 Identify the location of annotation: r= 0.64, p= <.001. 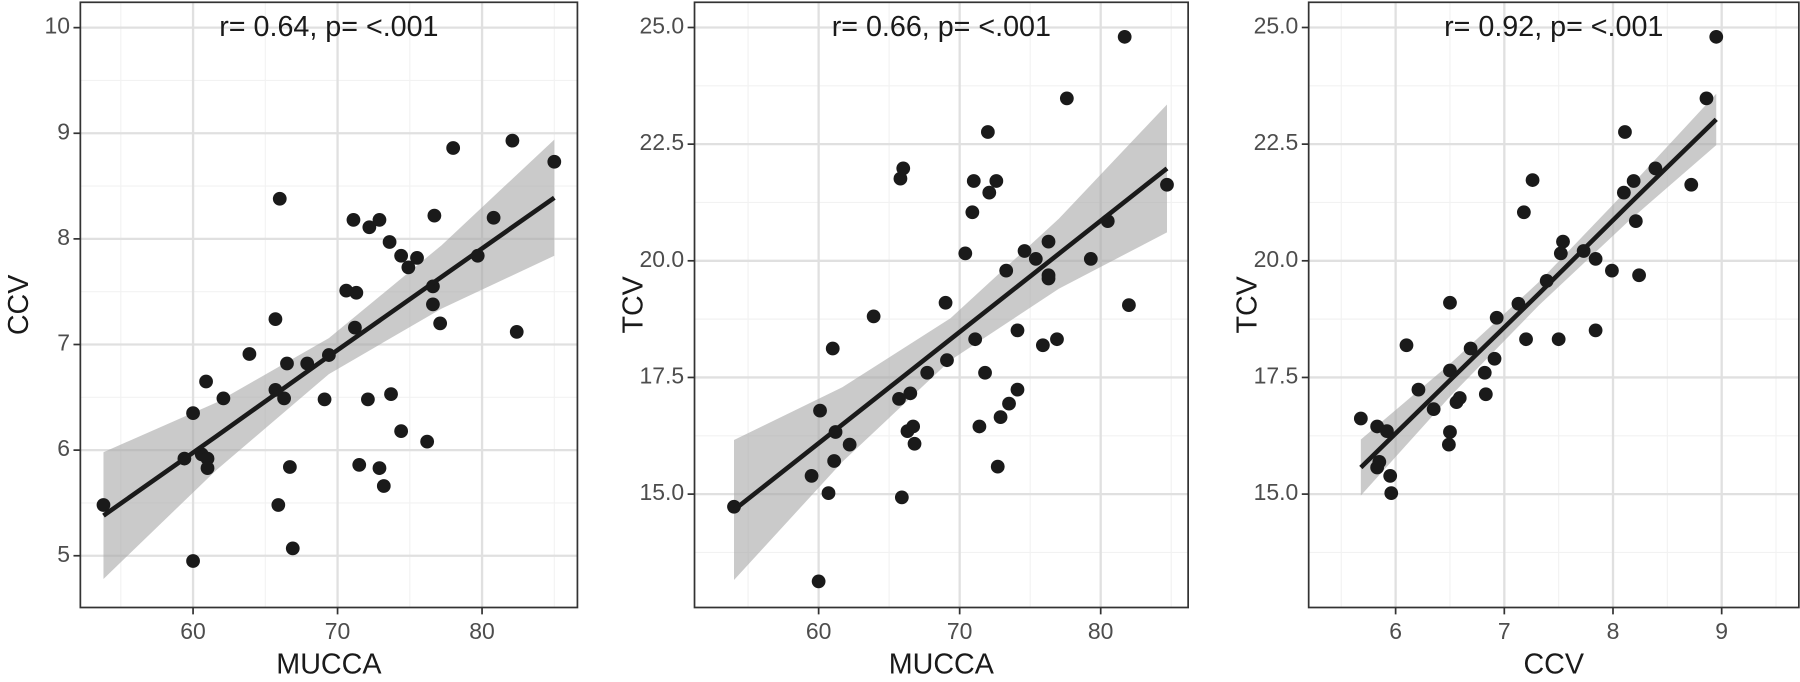
(328, 27).